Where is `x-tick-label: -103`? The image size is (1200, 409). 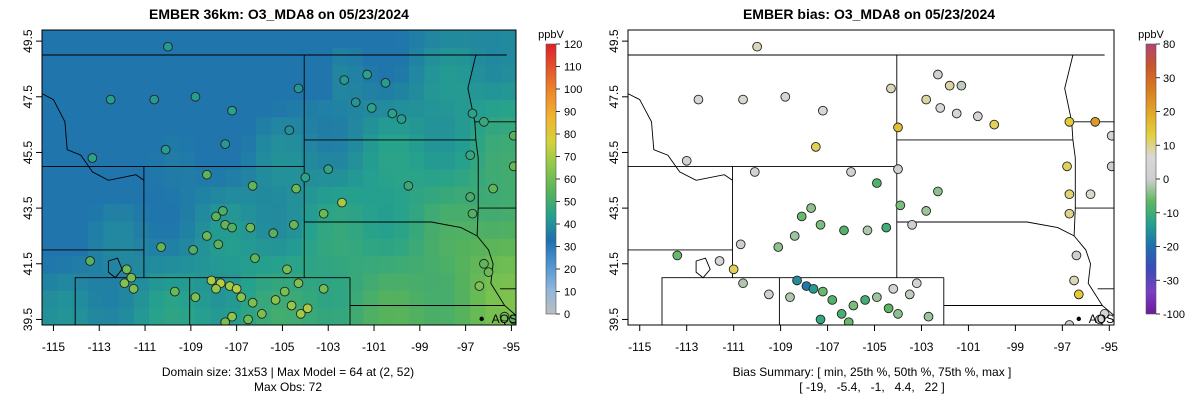
x-tick-label: -103 is located at coordinates (328, 347).